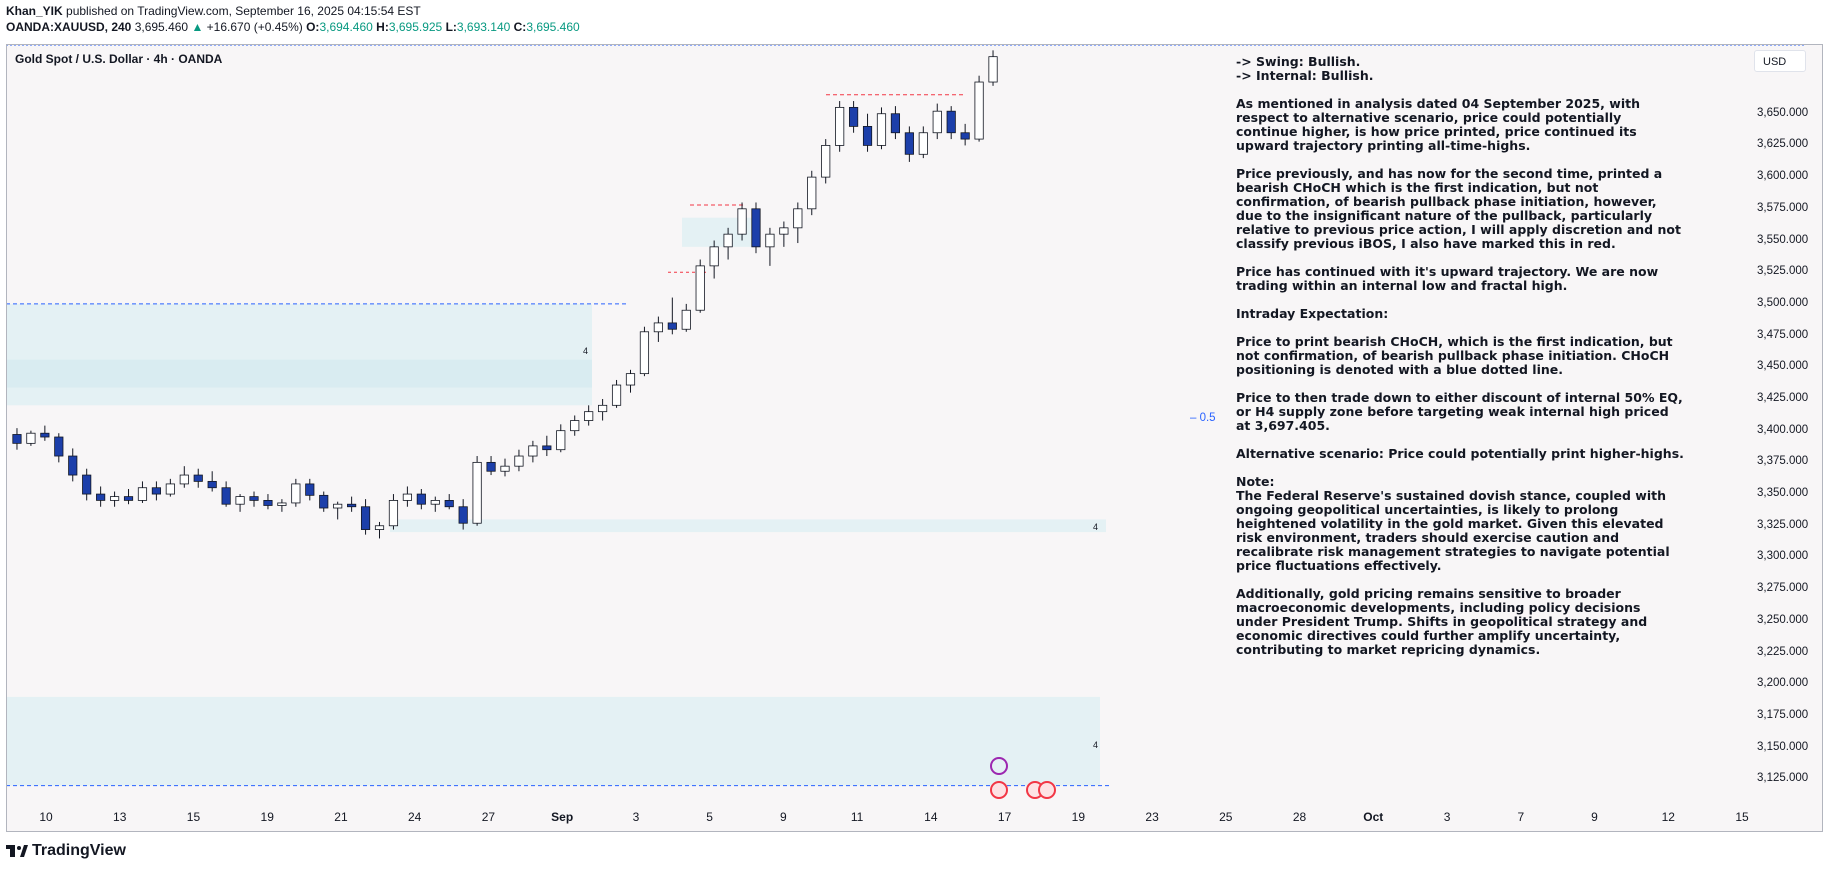 The width and height of the screenshot is (1829, 869). Describe the element at coordinates (1783, 366) in the screenshot. I see `y-tick-label: 3,450.000` at that location.